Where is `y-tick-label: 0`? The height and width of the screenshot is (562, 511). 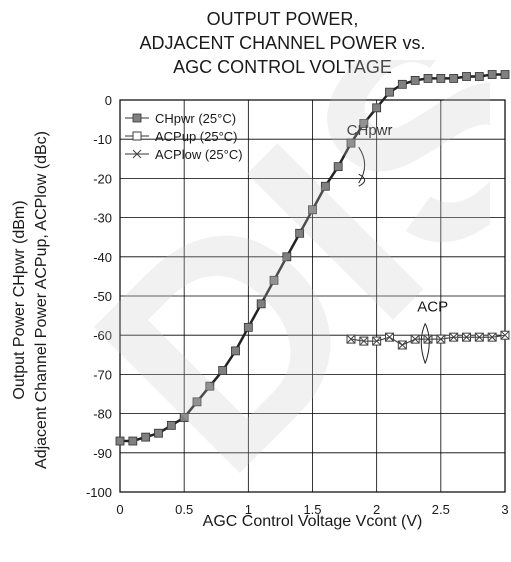 y-tick-label: 0 is located at coordinates (108, 100).